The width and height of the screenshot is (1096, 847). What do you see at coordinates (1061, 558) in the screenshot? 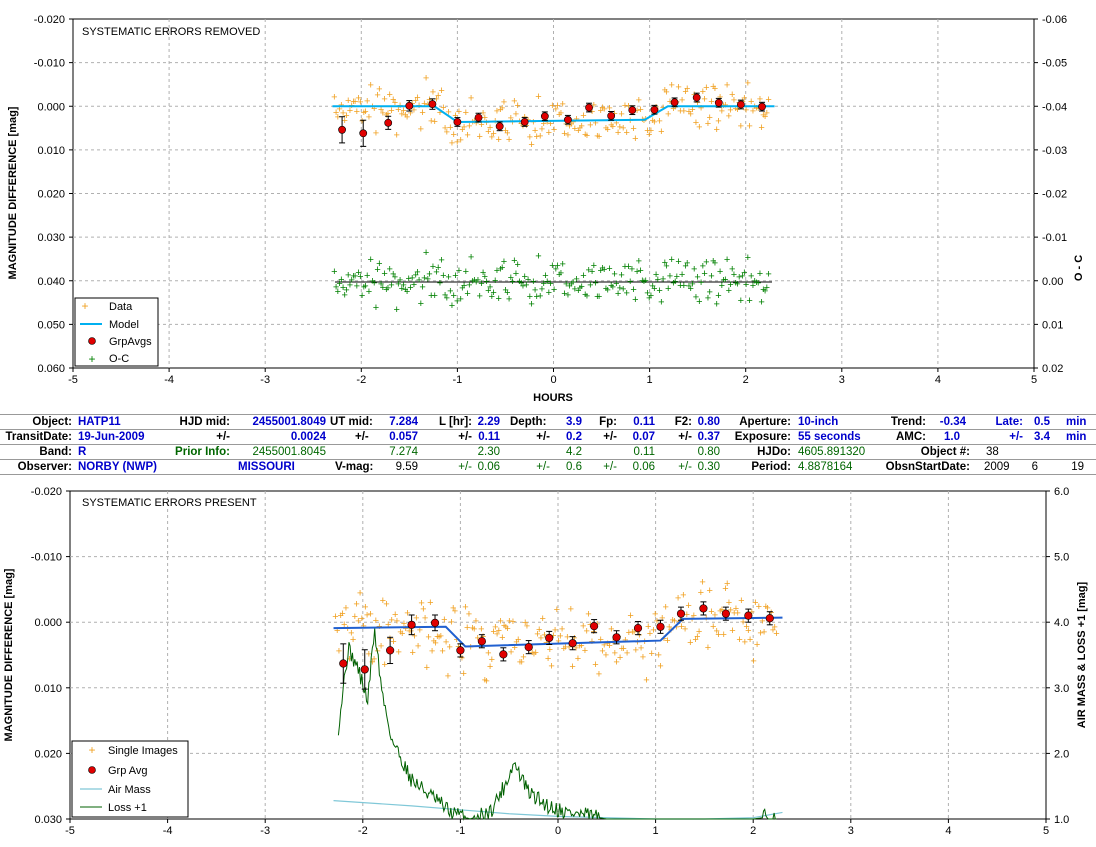
I see `y2-tick-label: 5.0` at bounding box center [1061, 558].